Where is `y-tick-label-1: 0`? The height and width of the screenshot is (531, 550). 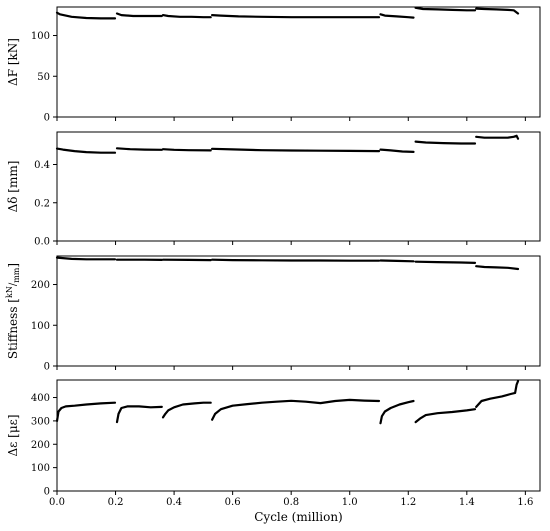 y-tick-label-1: 0 is located at coordinates (47, 118).